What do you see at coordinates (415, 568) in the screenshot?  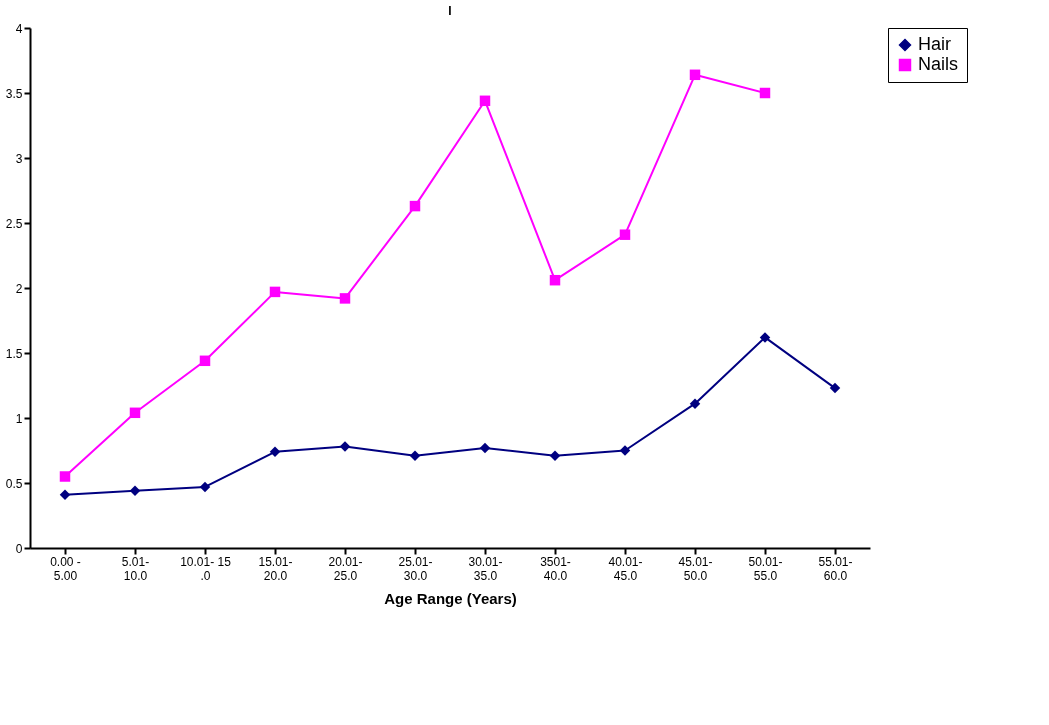 I see `x-tick-label: 25.01- 30.0` at bounding box center [415, 568].